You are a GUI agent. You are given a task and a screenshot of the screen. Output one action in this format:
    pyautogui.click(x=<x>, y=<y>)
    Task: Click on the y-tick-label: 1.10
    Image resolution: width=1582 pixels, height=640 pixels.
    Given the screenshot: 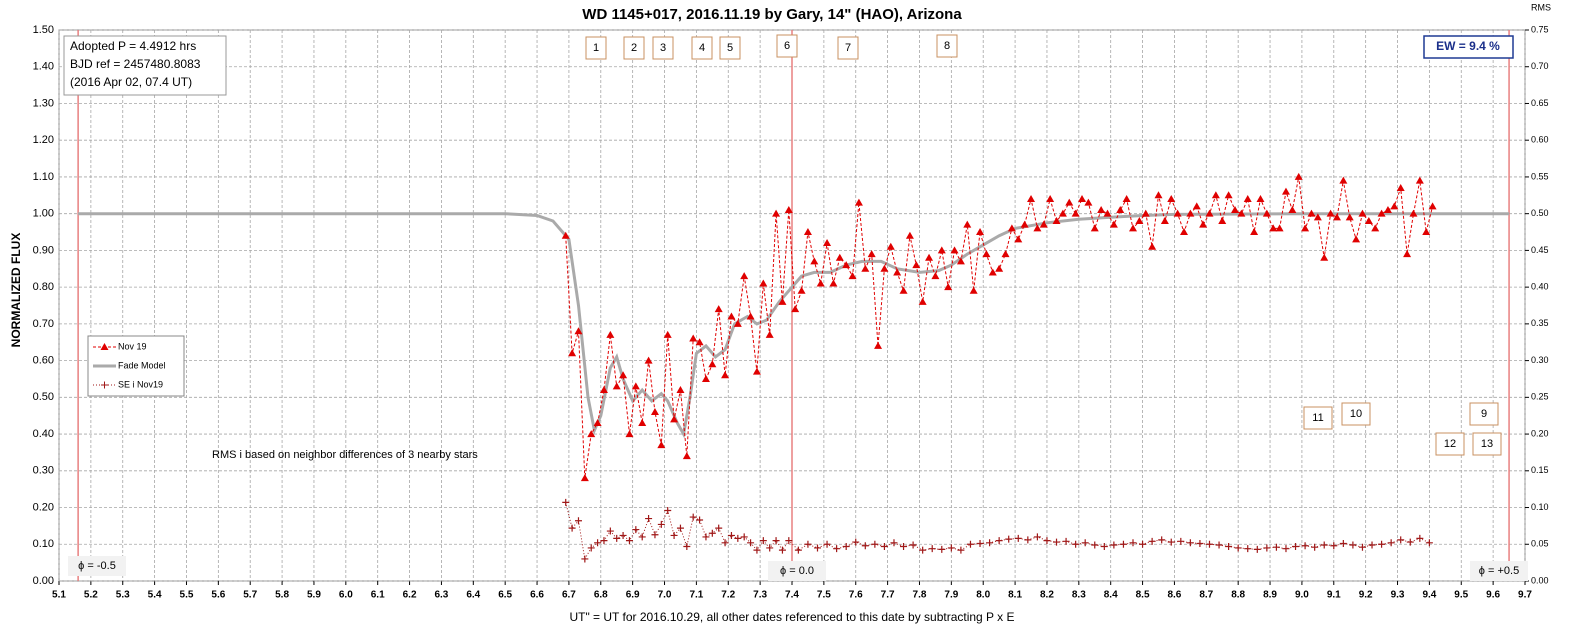 What is the action you would take?
    pyautogui.click(x=43, y=177)
    